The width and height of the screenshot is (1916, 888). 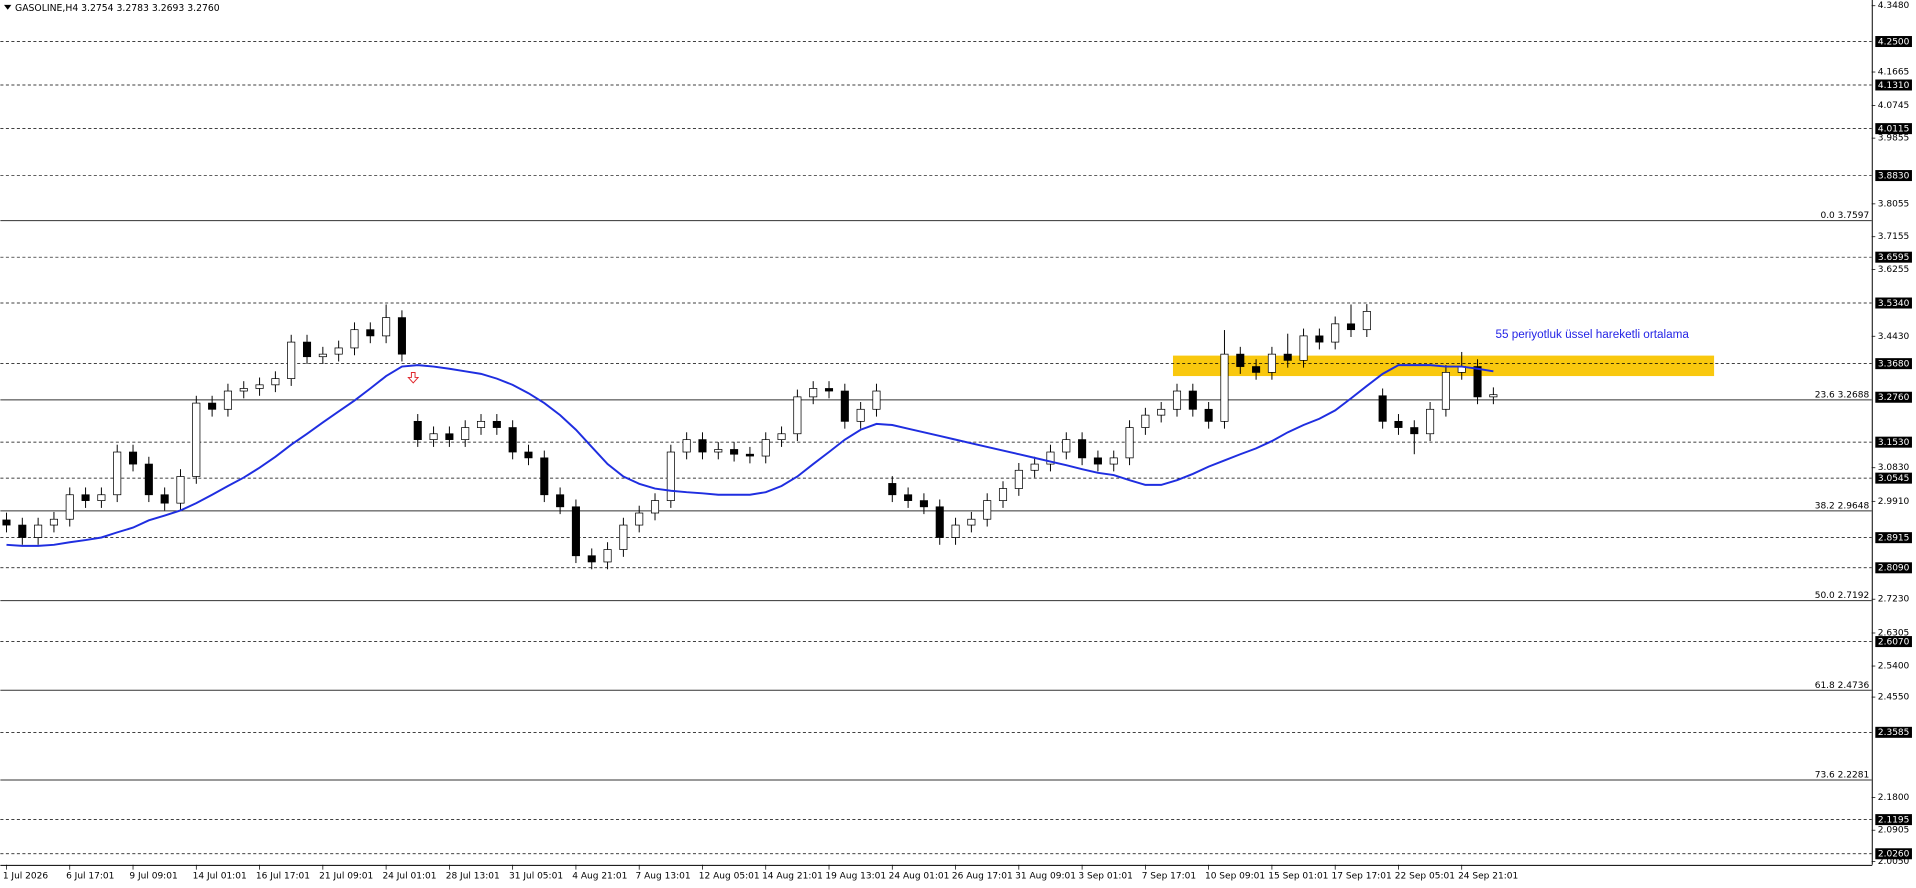 I want to click on current-price-box, so click(x=1893, y=397).